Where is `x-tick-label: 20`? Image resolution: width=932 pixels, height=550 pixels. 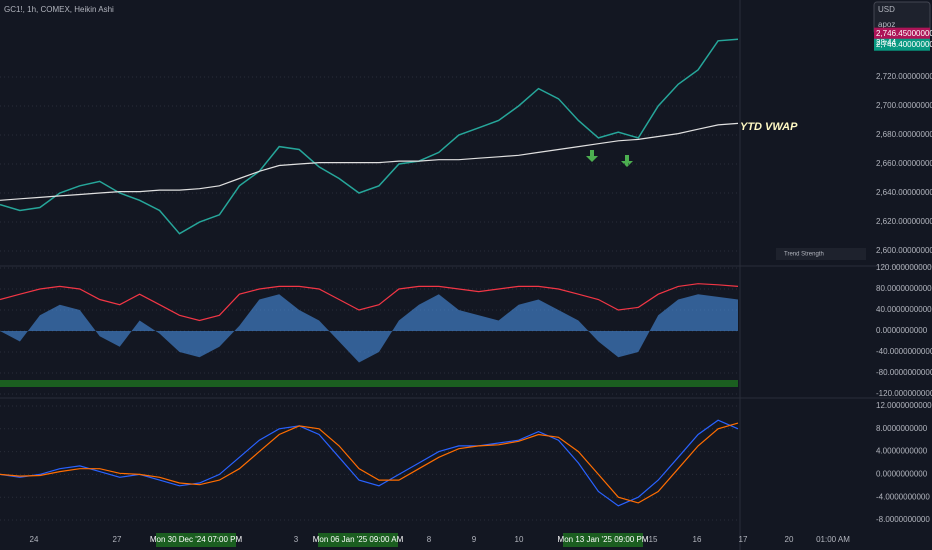
x-tick-label: 20 is located at coordinates (789, 539).